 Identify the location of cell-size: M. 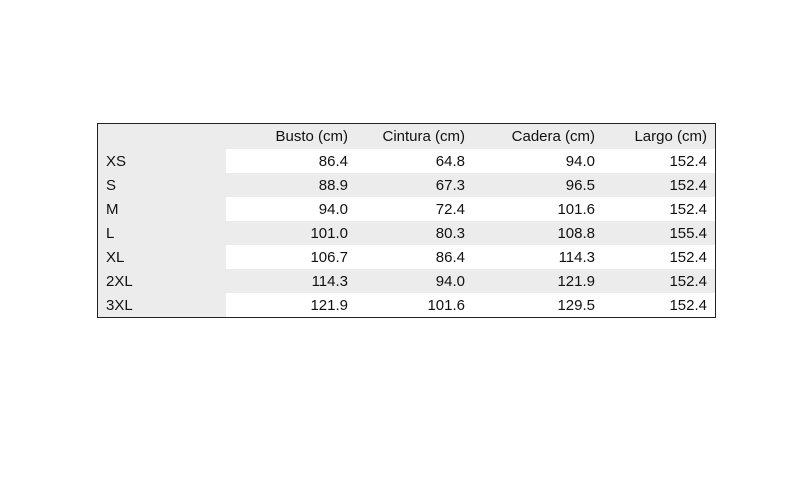
(161, 209).